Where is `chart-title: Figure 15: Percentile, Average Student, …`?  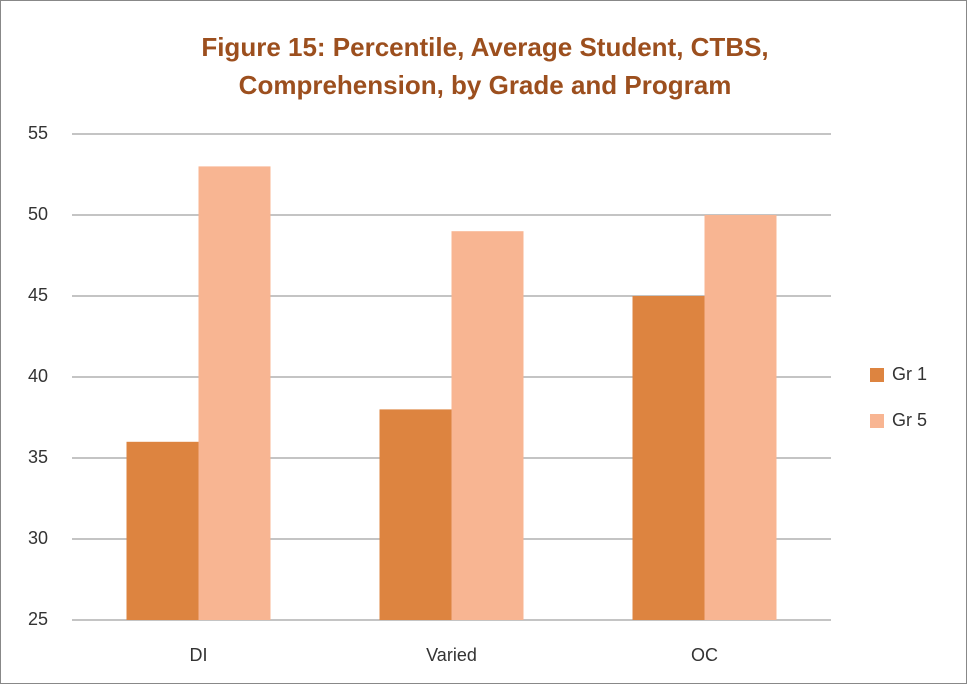
chart-title: Figure 15: Percentile, Average Student, … is located at coordinates (485, 66).